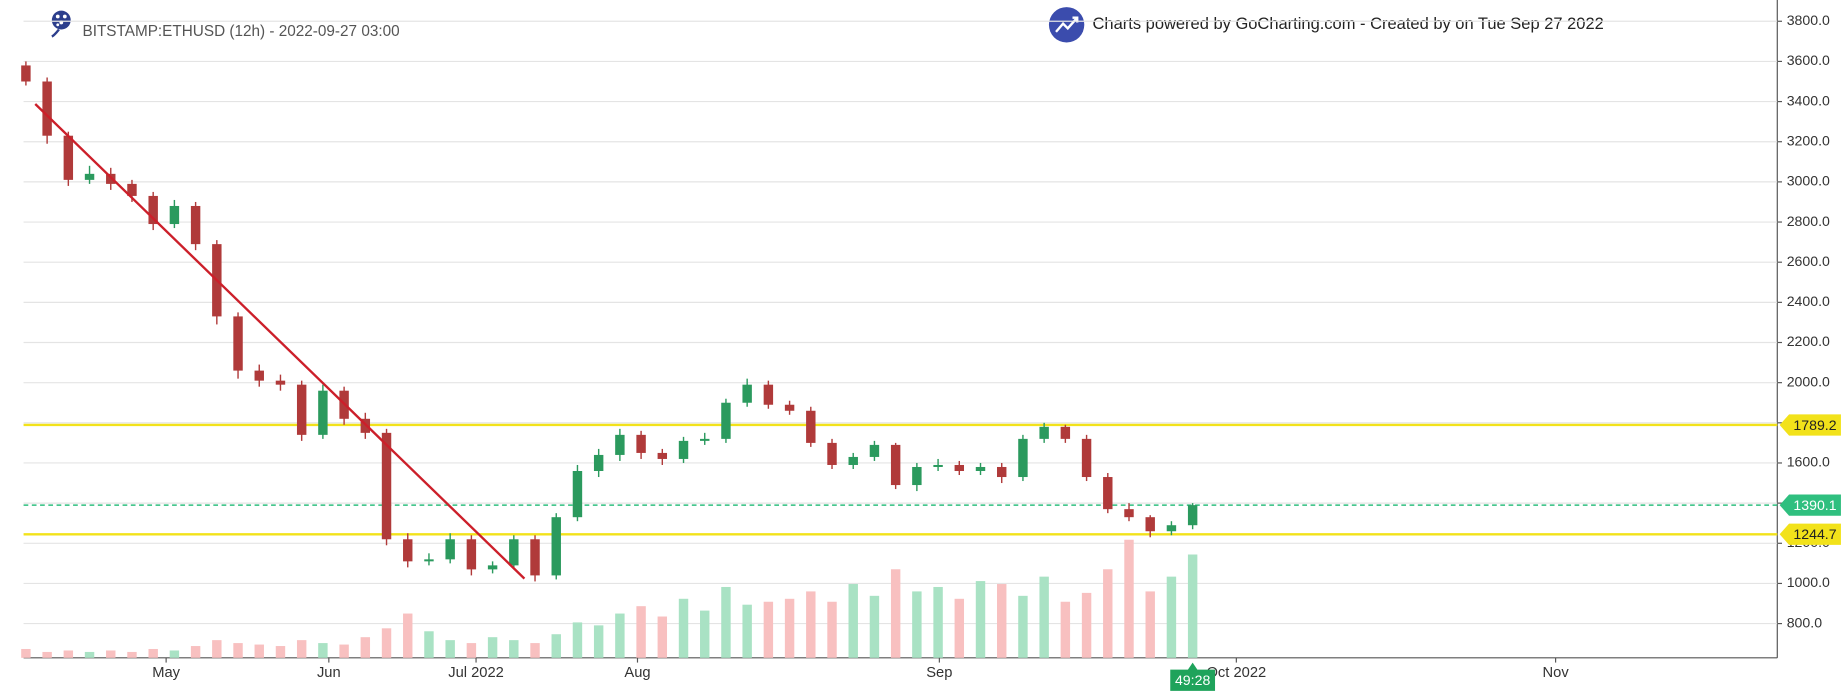 The width and height of the screenshot is (1848, 698). What do you see at coordinates (241, 31) in the screenshot?
I see `chart-title: BITSTAMP:ETHUSD (12h) - 2022-09-27 03:00` at bounding box center [241, 31].